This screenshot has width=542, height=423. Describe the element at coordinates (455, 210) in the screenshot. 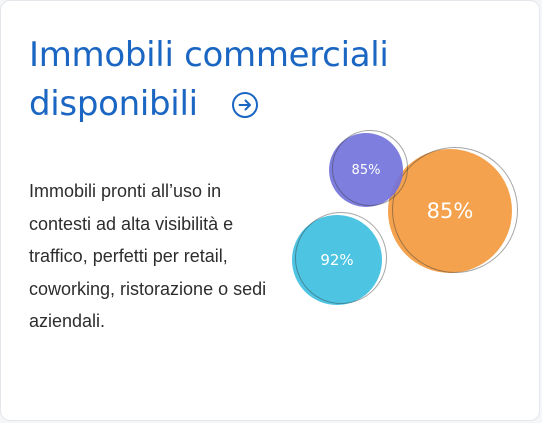

I see `stat-bubble-orange-ring` at that location.